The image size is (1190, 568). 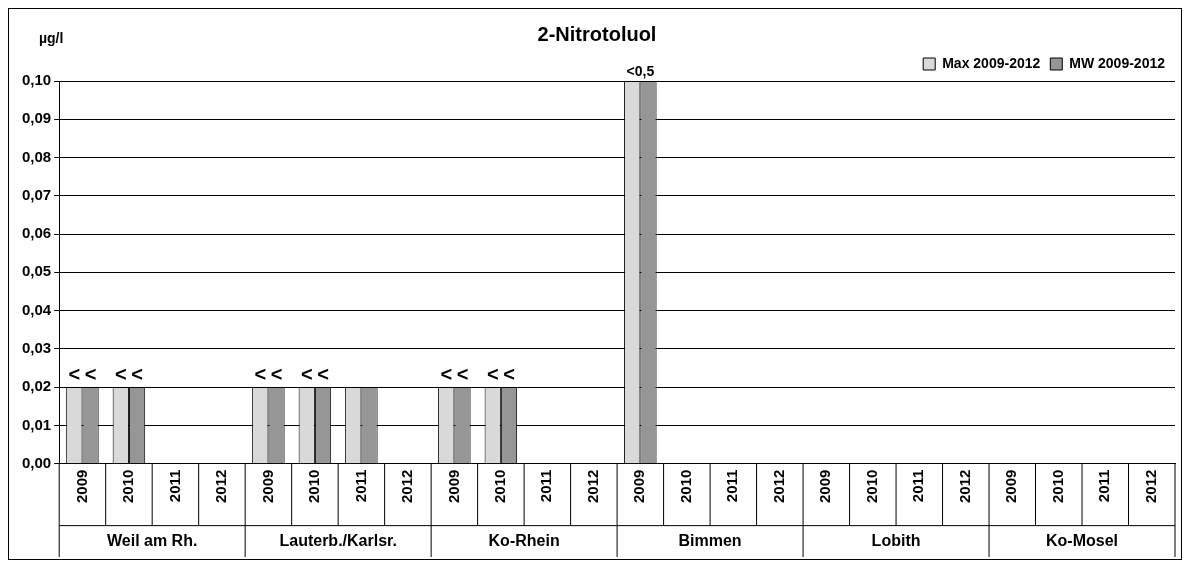 What do you see at coordinates (36, 194) in the screenshot?
I see `y-tick-label: 0,07` at bounding box center [36, 194].